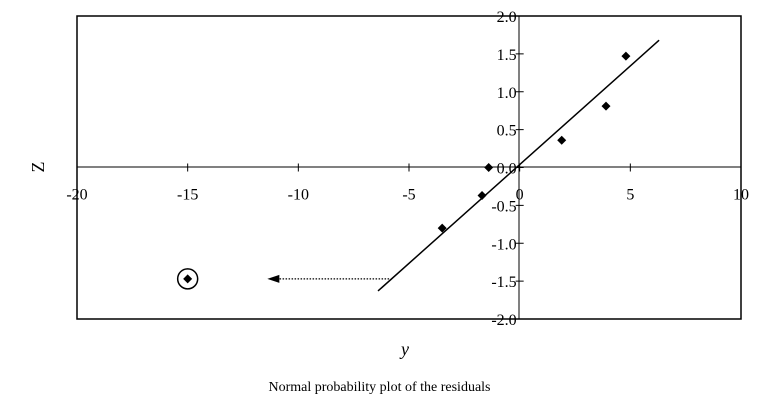 The height and width of the screenshot is (402, 759). Describe the element at coordinates (38, 167) in the screenshot. I see `y-axis-title: Z` at that location.